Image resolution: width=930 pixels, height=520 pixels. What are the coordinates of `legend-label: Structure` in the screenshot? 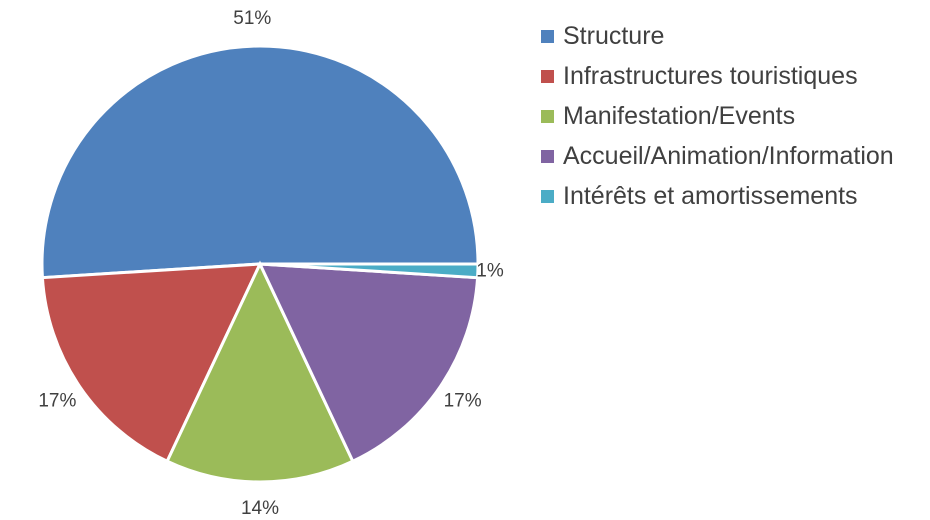 It's located at (614, 36).